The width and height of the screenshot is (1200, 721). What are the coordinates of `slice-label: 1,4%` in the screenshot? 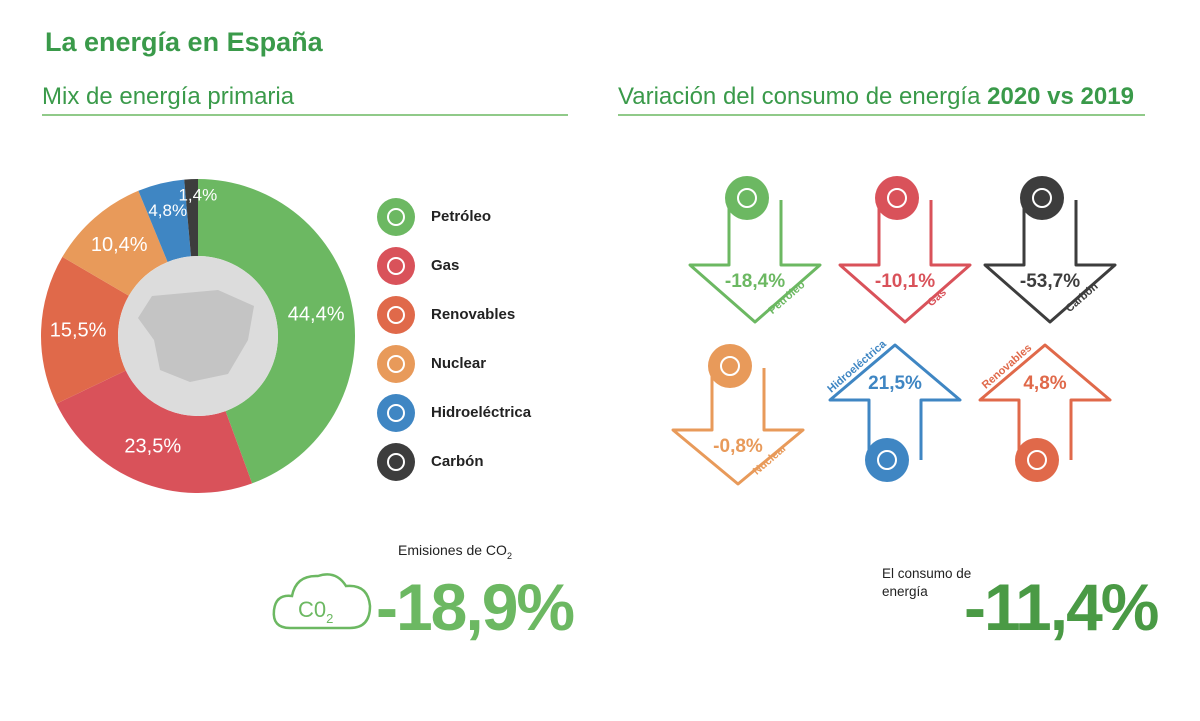 It's located at (197, 195).